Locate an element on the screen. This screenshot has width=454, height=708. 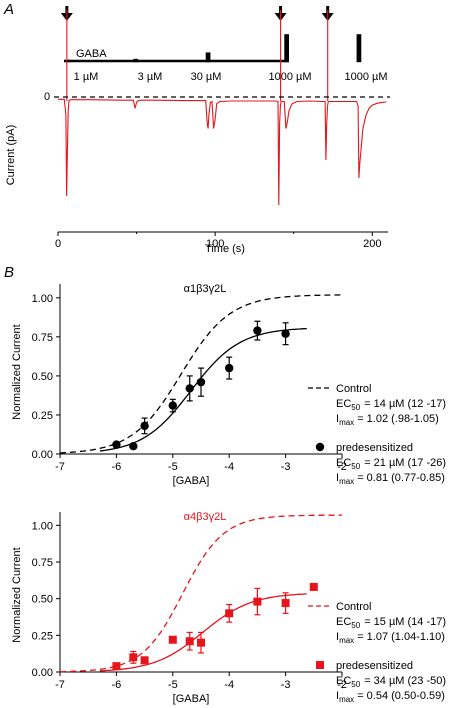
panel-a-xlabel: Time (s) is located at coordinates (225, 249).